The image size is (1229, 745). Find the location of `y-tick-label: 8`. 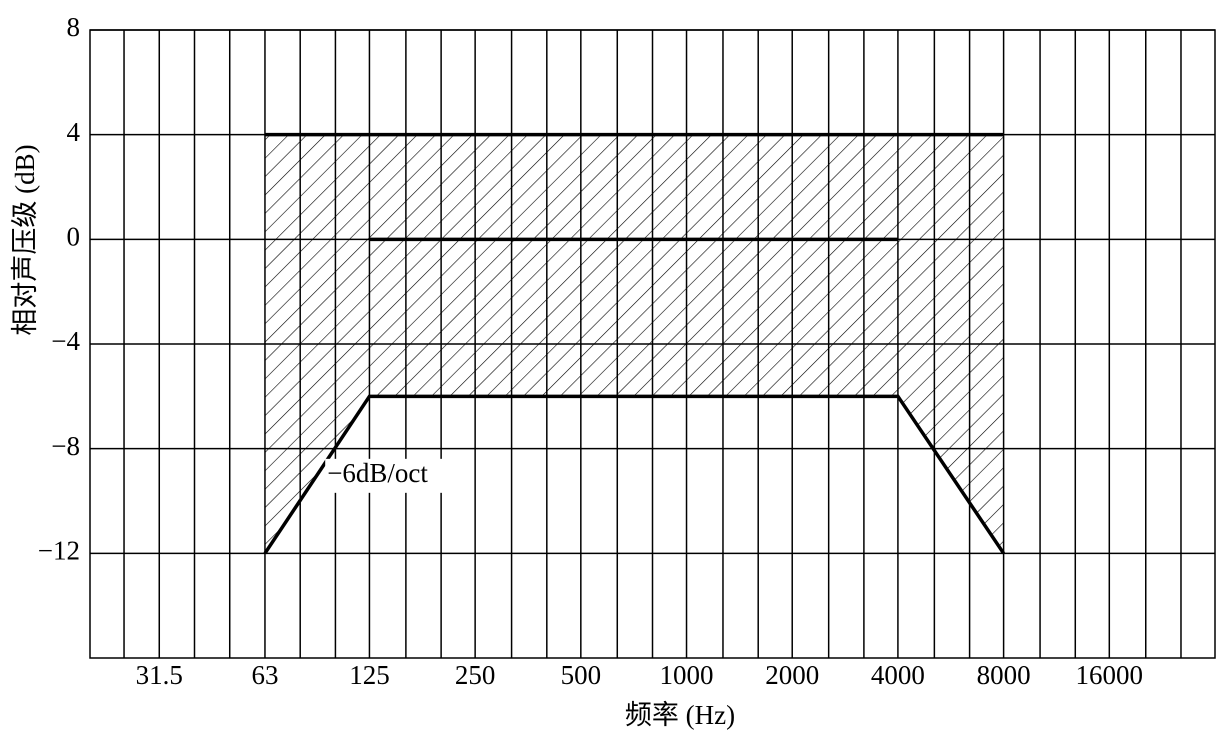

y-tick-label: 8 is located at coordinates (74, 27).